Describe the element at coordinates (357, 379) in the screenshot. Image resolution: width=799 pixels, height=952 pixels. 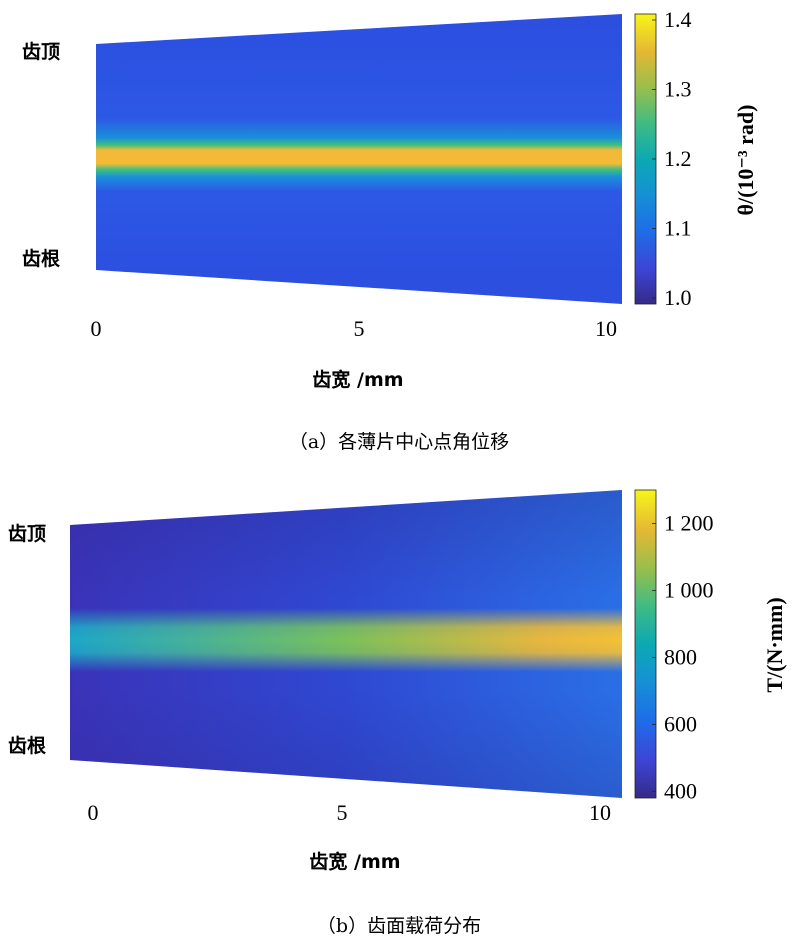
I see `chart-a-xlabel: 齿宽 /mm` at that location.